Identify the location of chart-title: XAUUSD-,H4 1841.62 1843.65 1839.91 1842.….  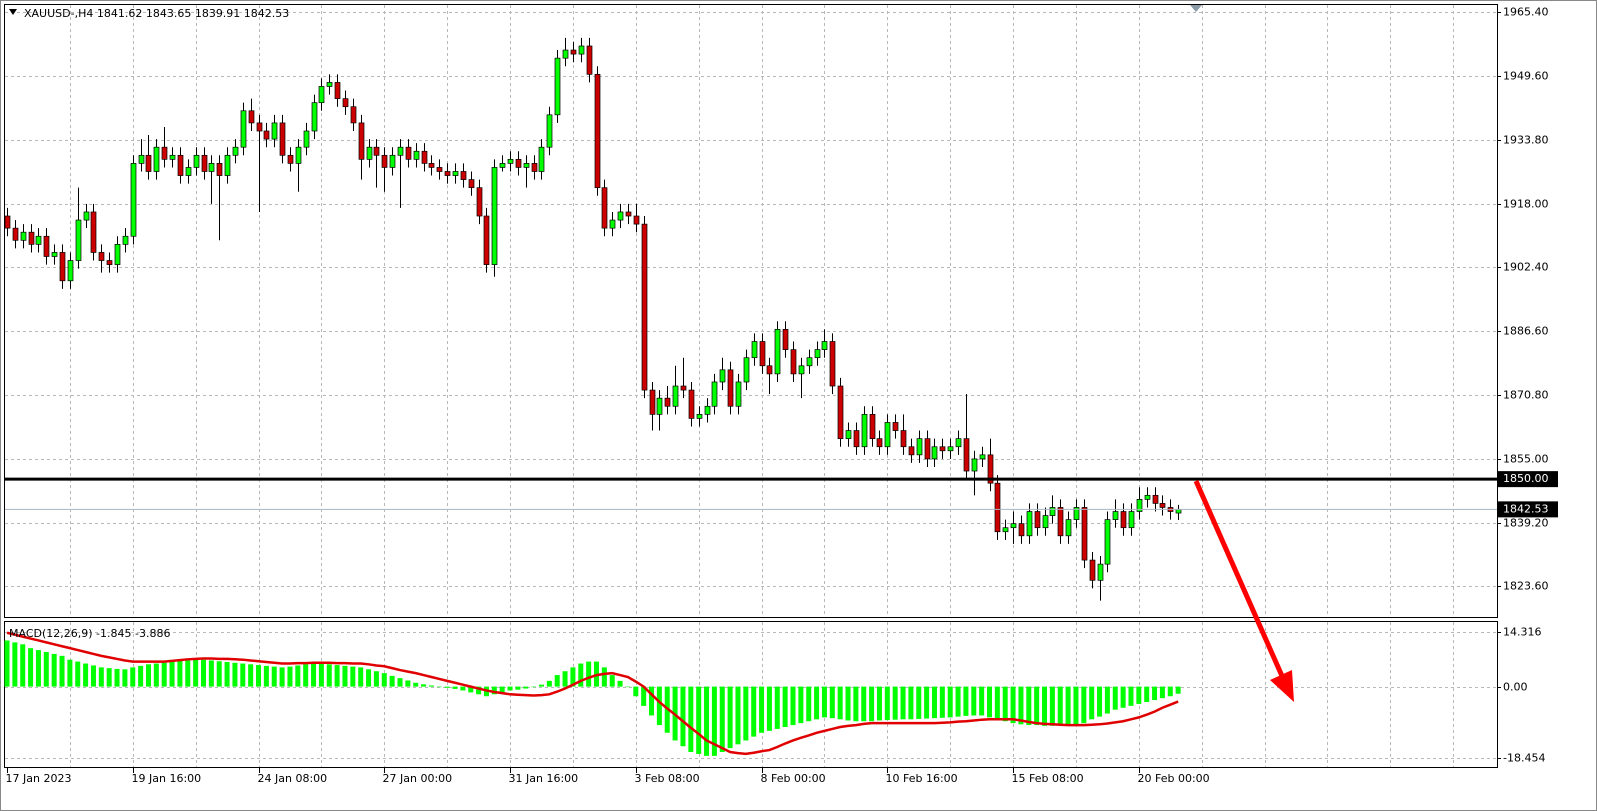
(156, 13).